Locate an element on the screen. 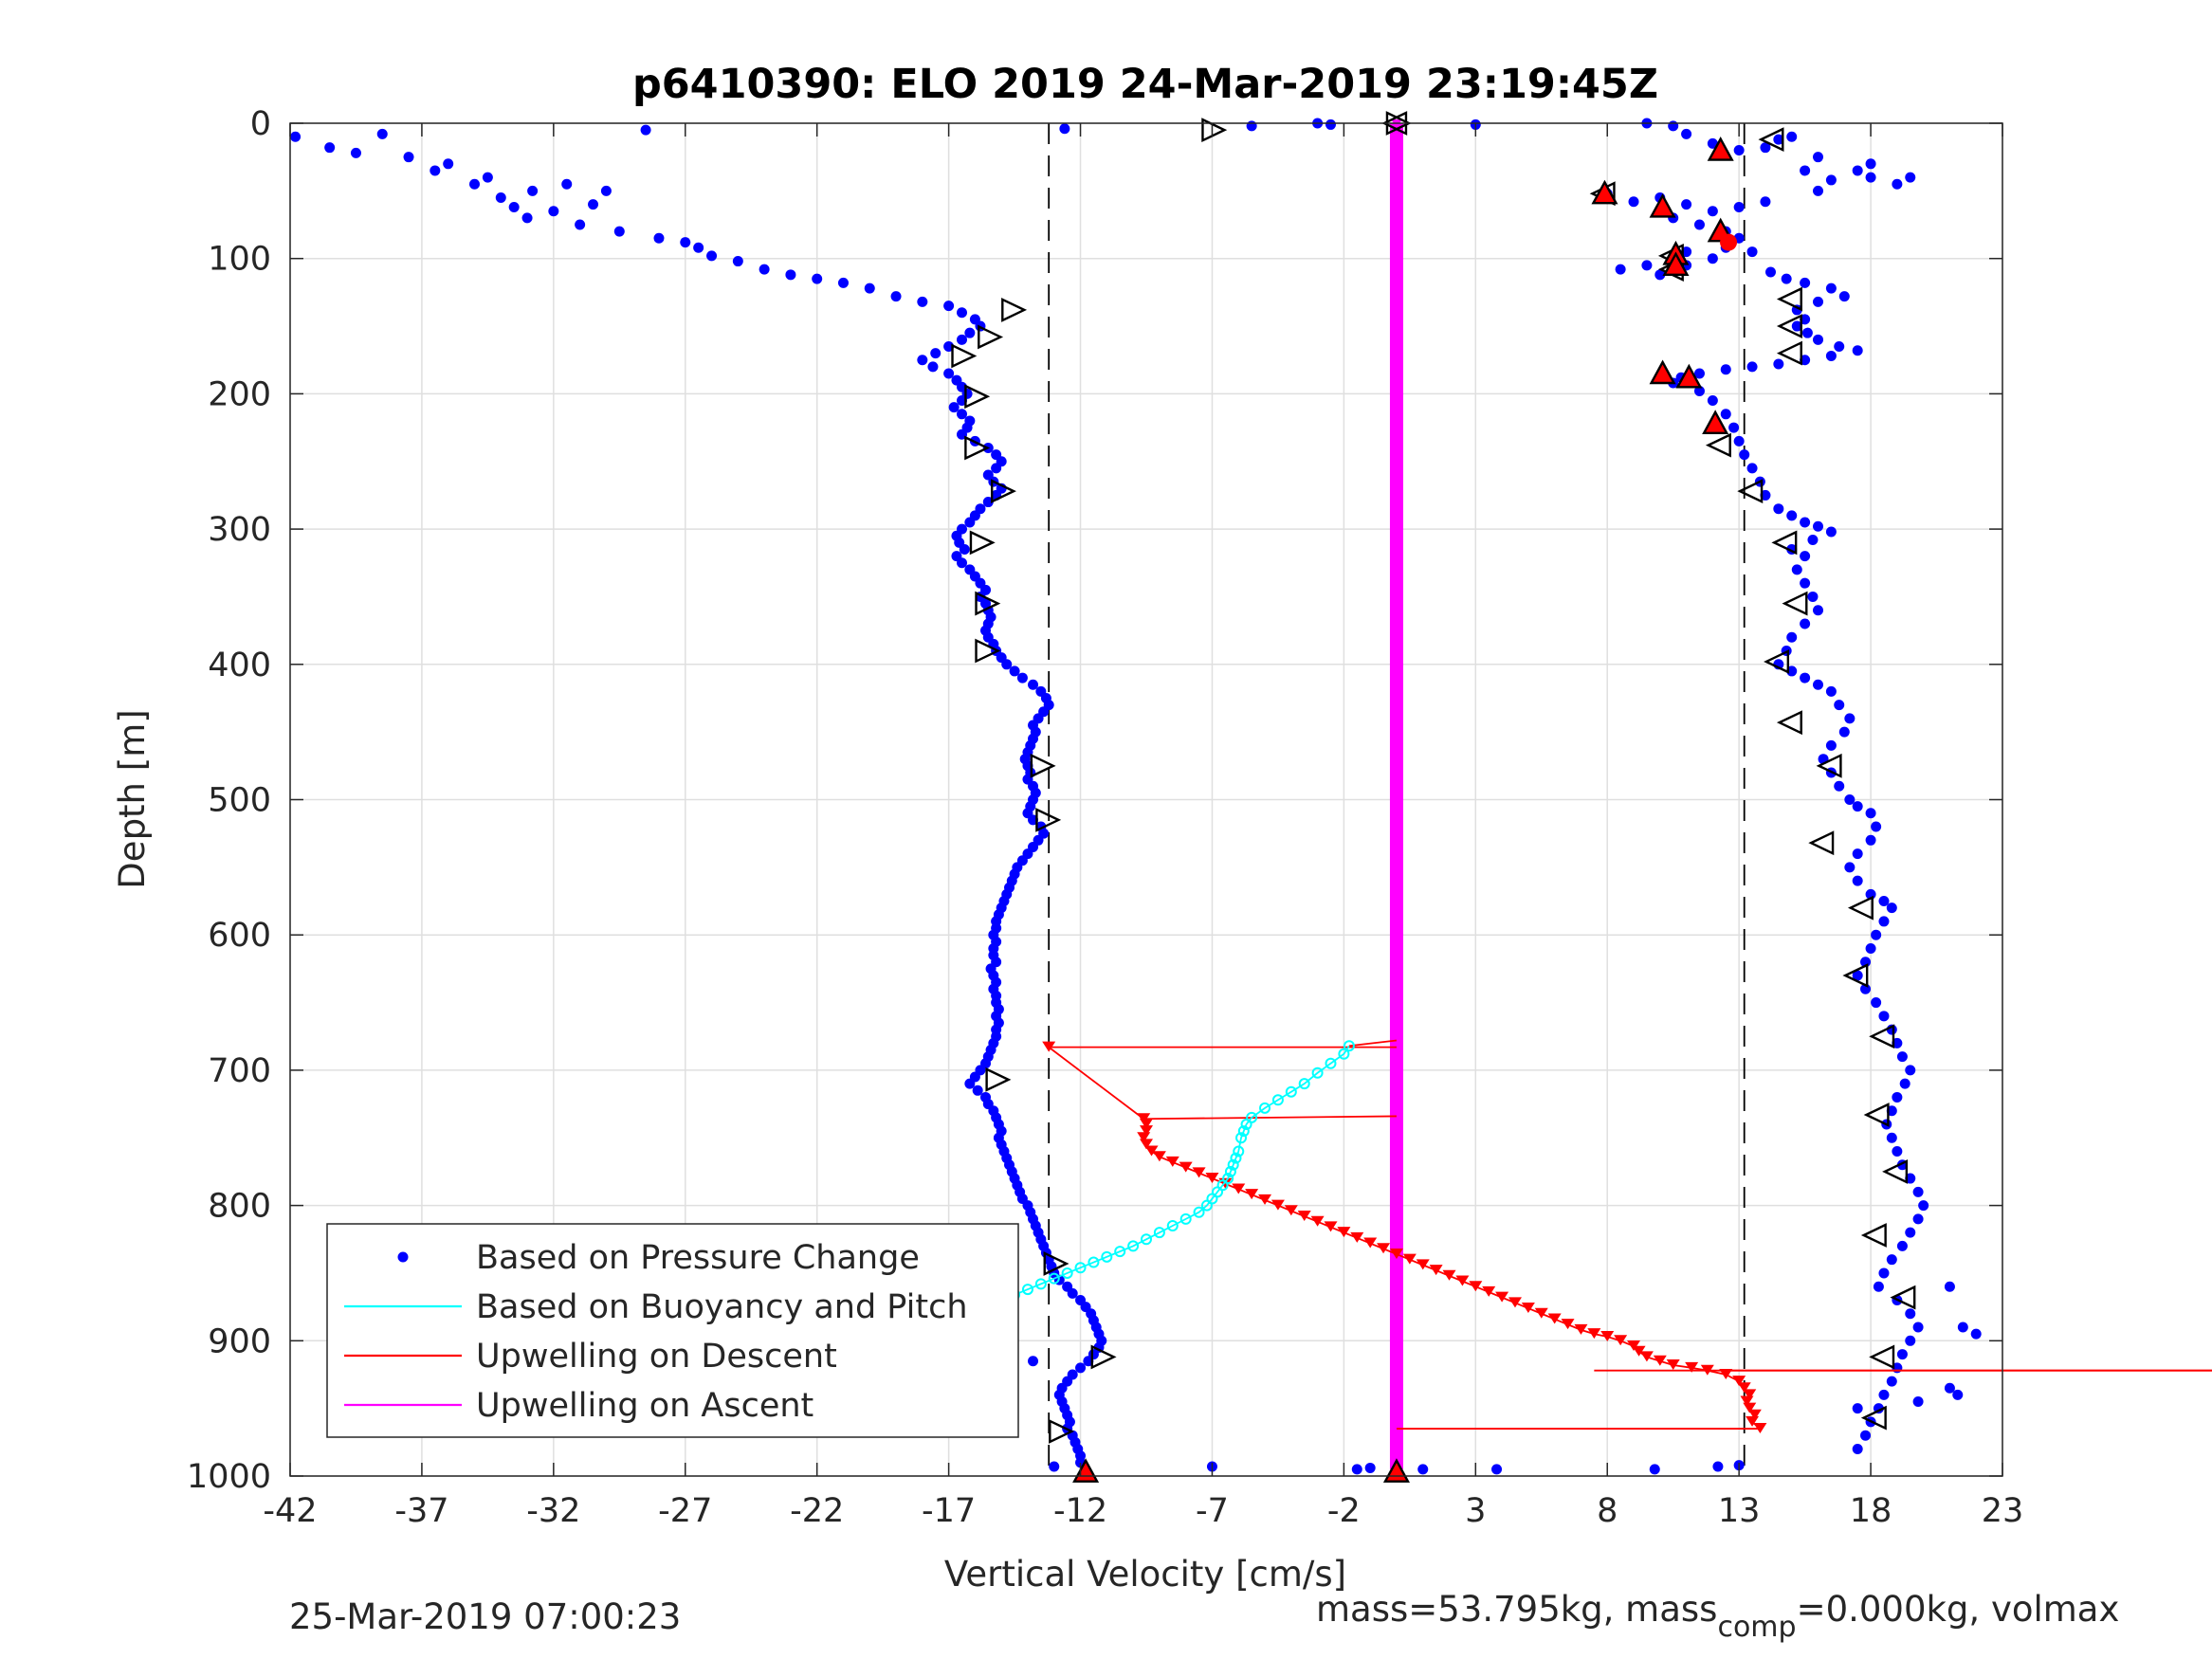 This screenshot has width=2212, height=1659. y-tick-label: 0 is located at coordinates (260, 124).